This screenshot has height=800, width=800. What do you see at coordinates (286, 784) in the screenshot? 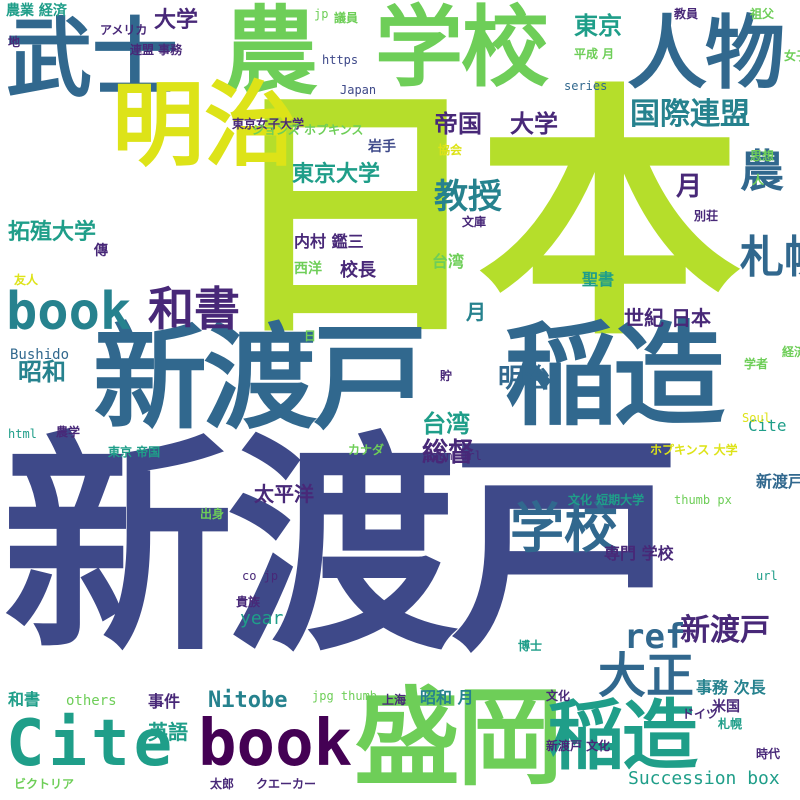
I see `cloud-word: クエーカー` at bounding box center [286, 784].